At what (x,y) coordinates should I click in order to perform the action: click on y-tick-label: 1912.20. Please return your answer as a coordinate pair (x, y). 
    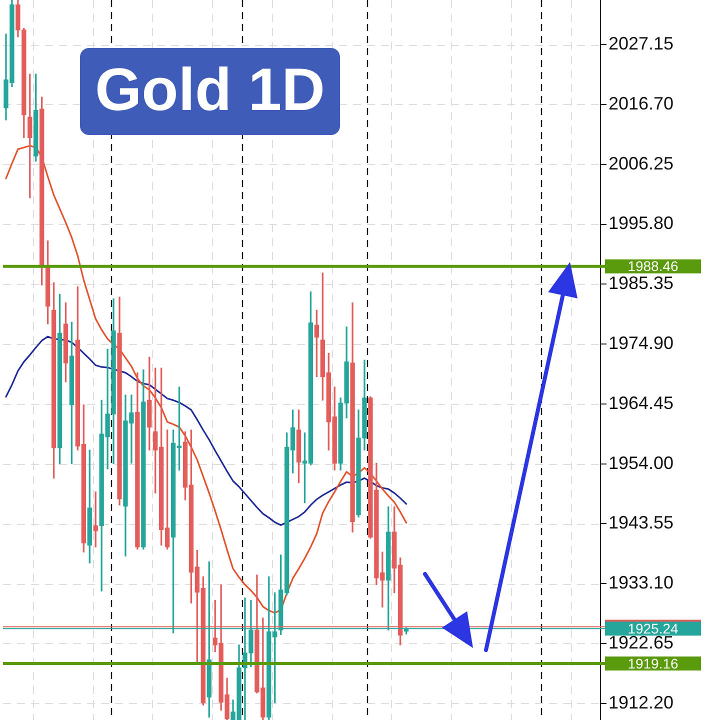
    Looking at the image, I should click on (641, 702).